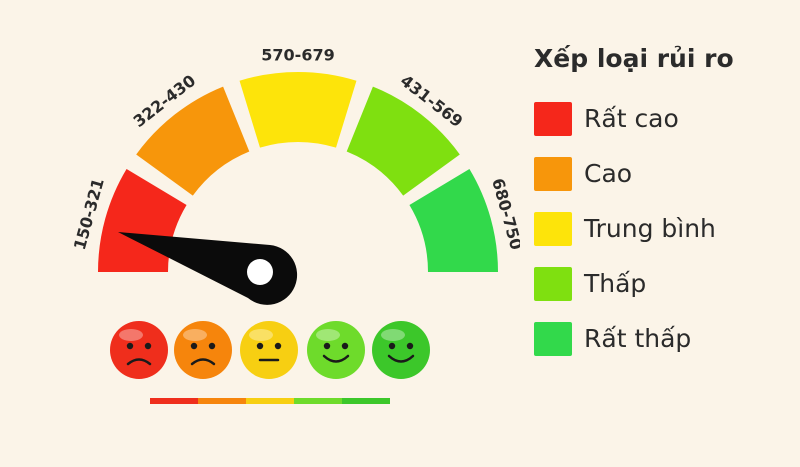 The height and width of the screenshot is (467, 800). I want to click on legend-label: Thấp, so click(615, 283).